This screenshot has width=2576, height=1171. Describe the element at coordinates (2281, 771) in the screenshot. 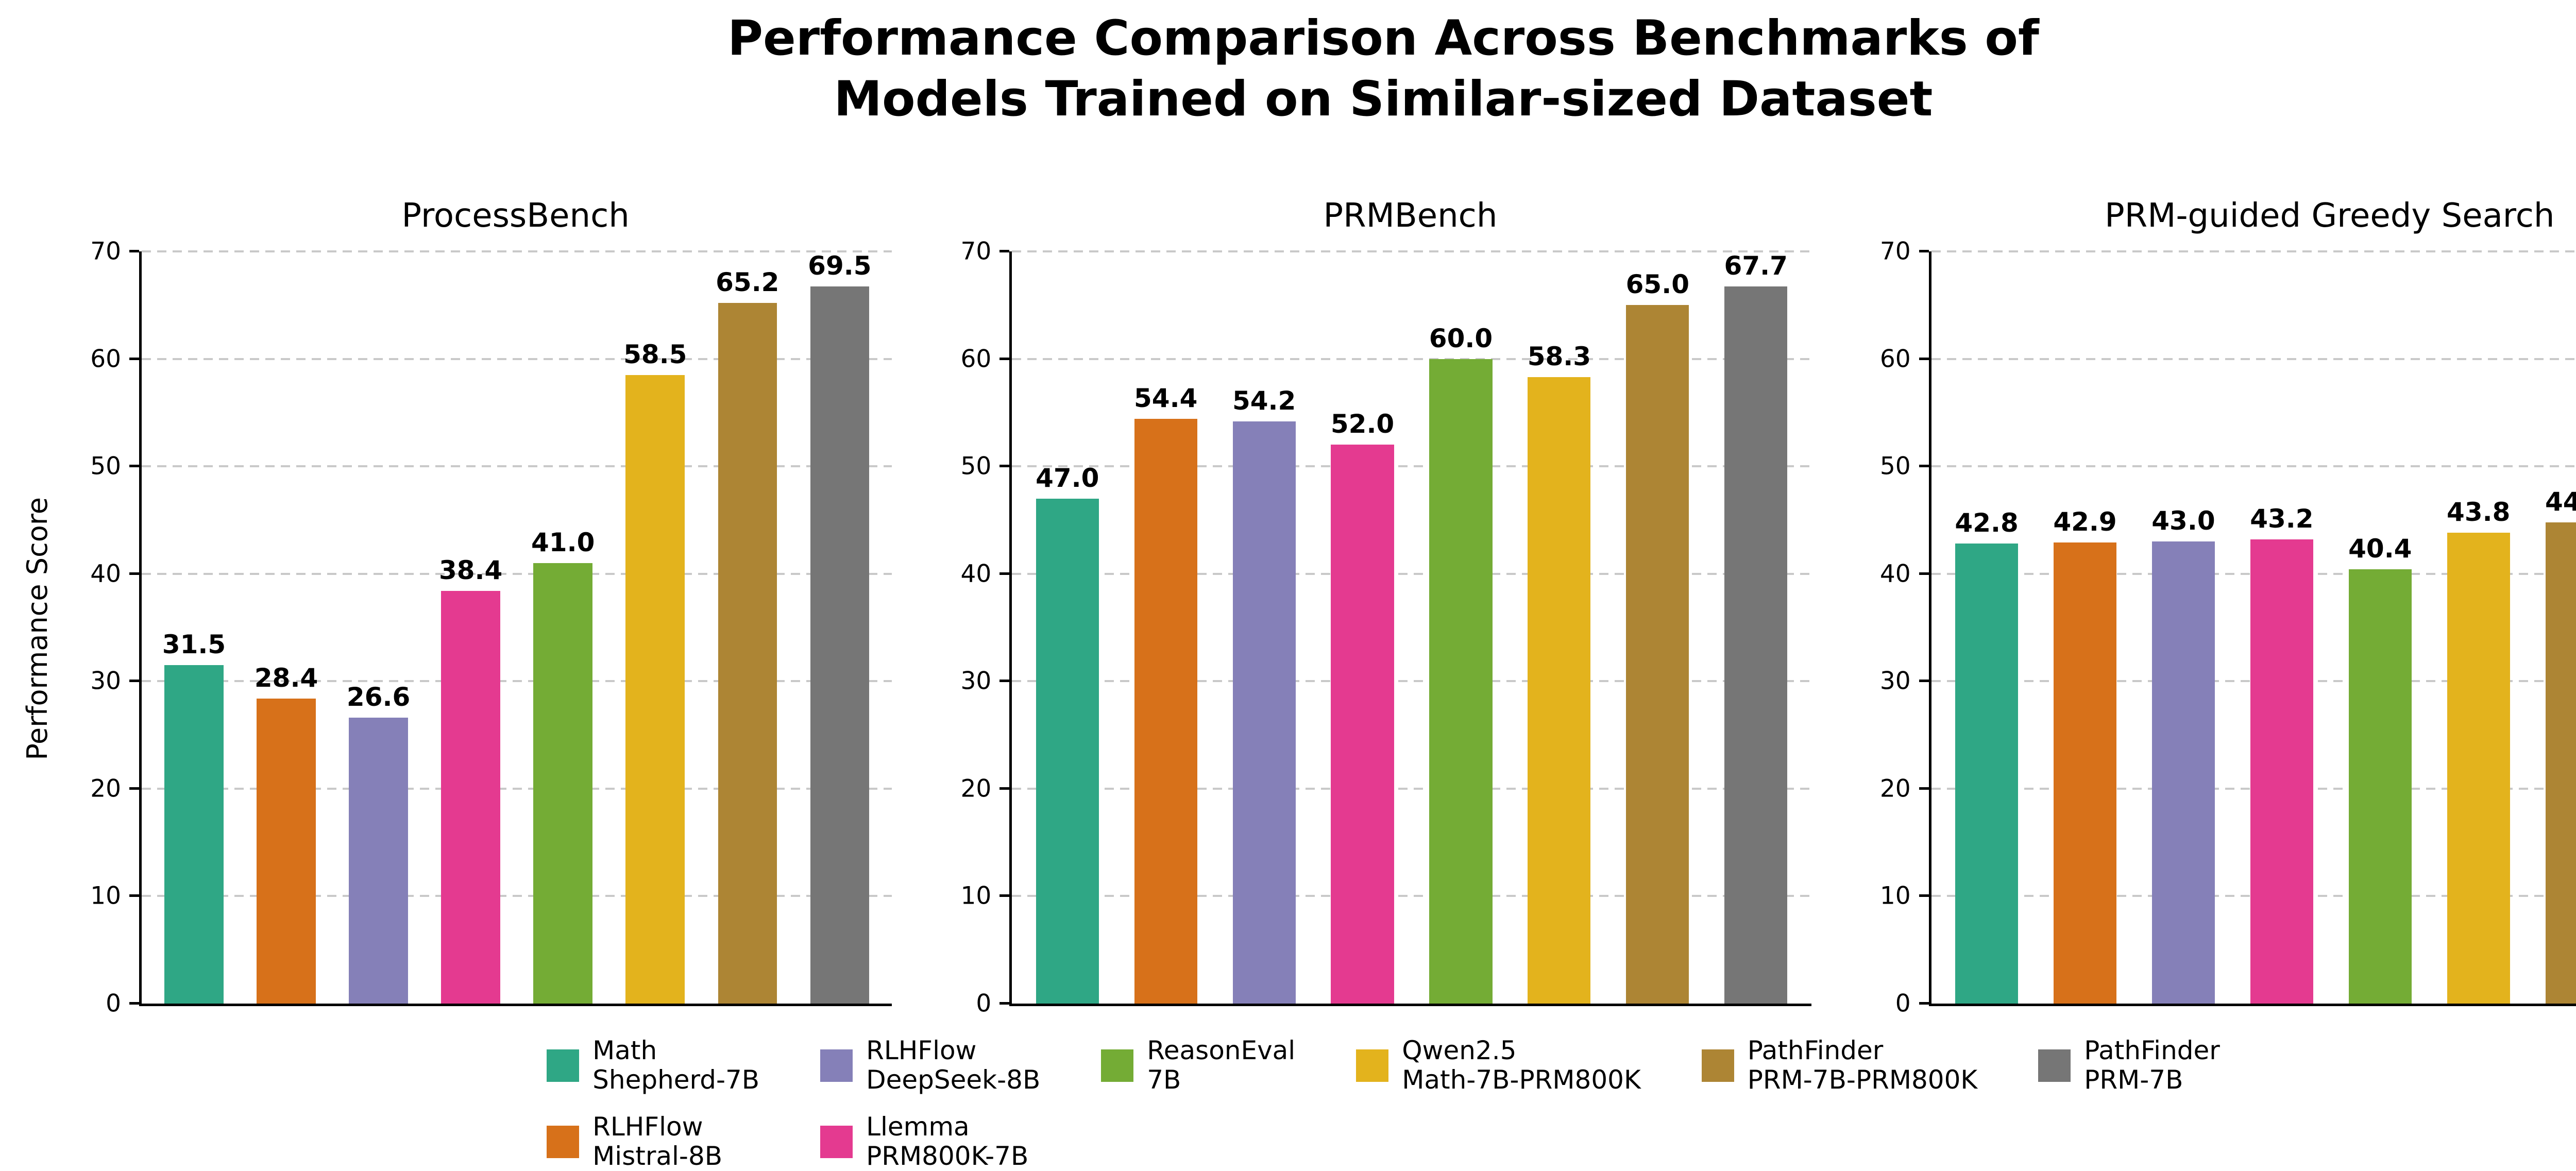

I see `bar-llemma-prm800k-7b` at that location.